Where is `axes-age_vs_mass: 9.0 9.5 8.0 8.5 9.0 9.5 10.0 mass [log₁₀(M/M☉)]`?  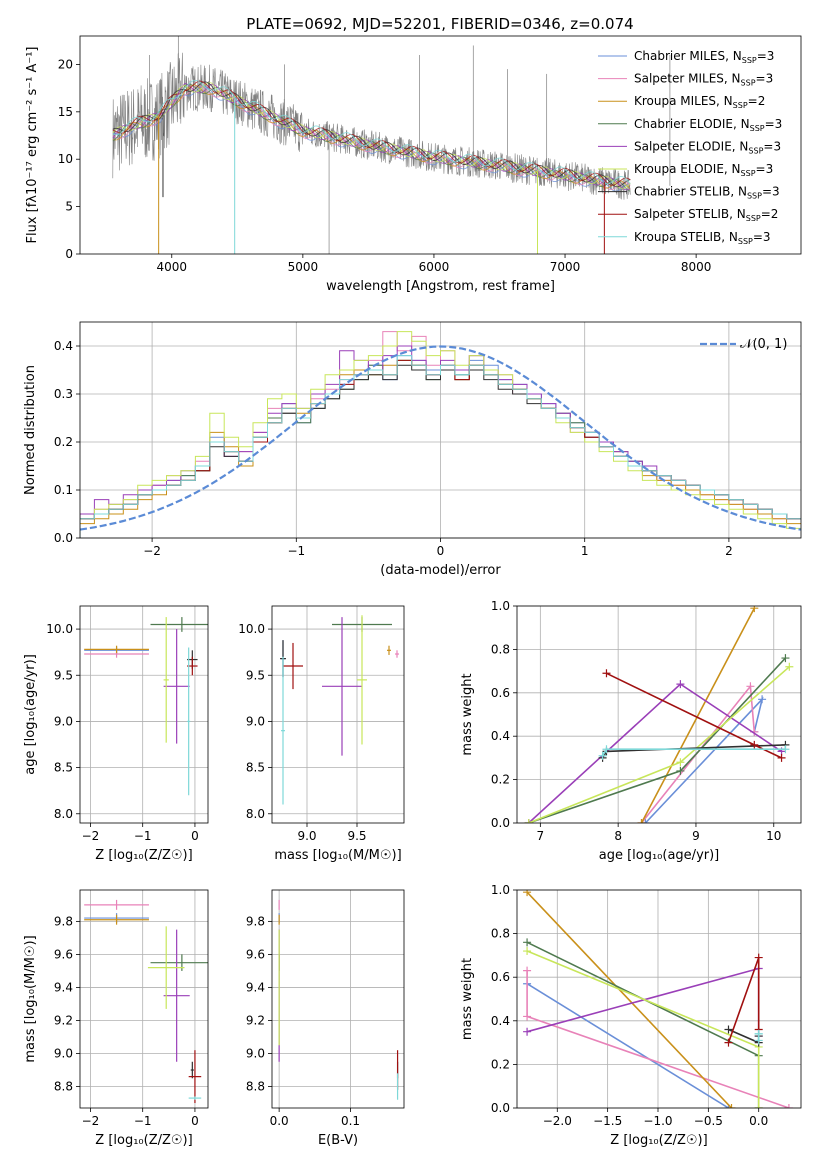
axes-age_vs_mass: 9.0 9.5 8.0 8.5 9.0 9.5 10.0 mass [log₁₀(M/M☉)] is located at coordinates (321, 734).